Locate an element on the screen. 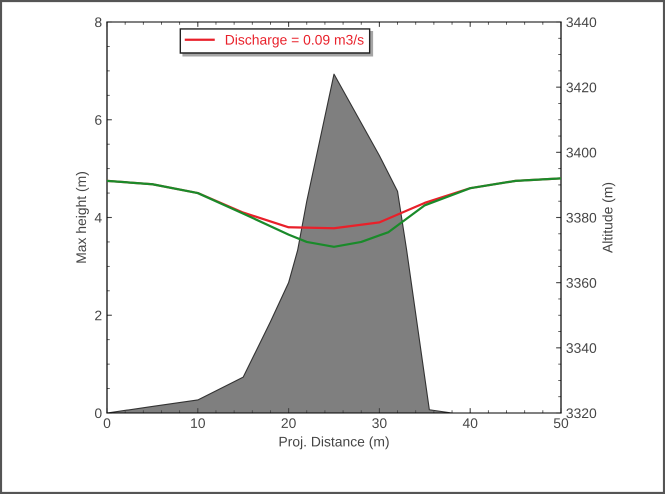  y-tick-label: 4 is located at coordinates (98, 217).